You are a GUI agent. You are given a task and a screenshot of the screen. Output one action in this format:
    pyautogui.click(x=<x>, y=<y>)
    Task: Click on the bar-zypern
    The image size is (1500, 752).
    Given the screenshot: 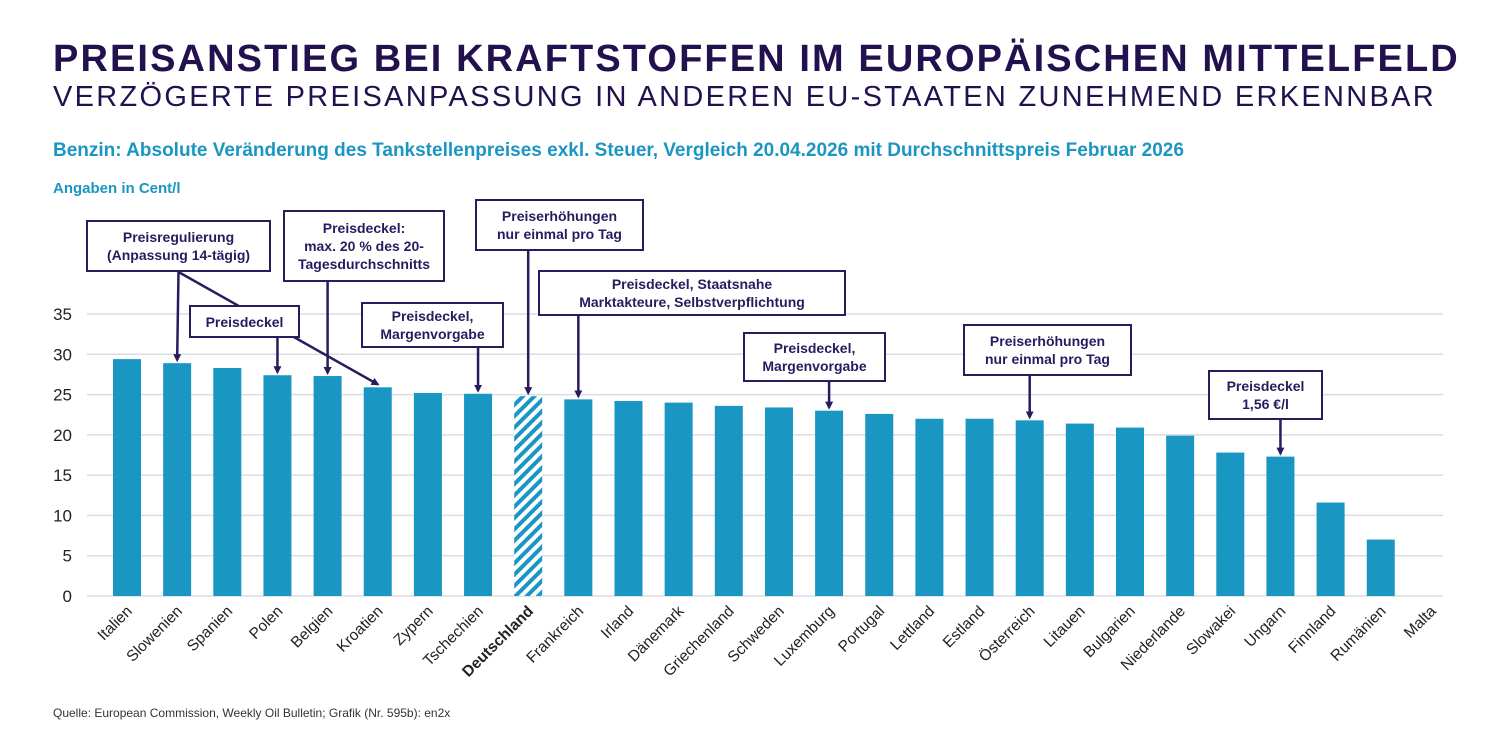 What is the action you would take?
    pyautogui.click(x=427, y=494)
    